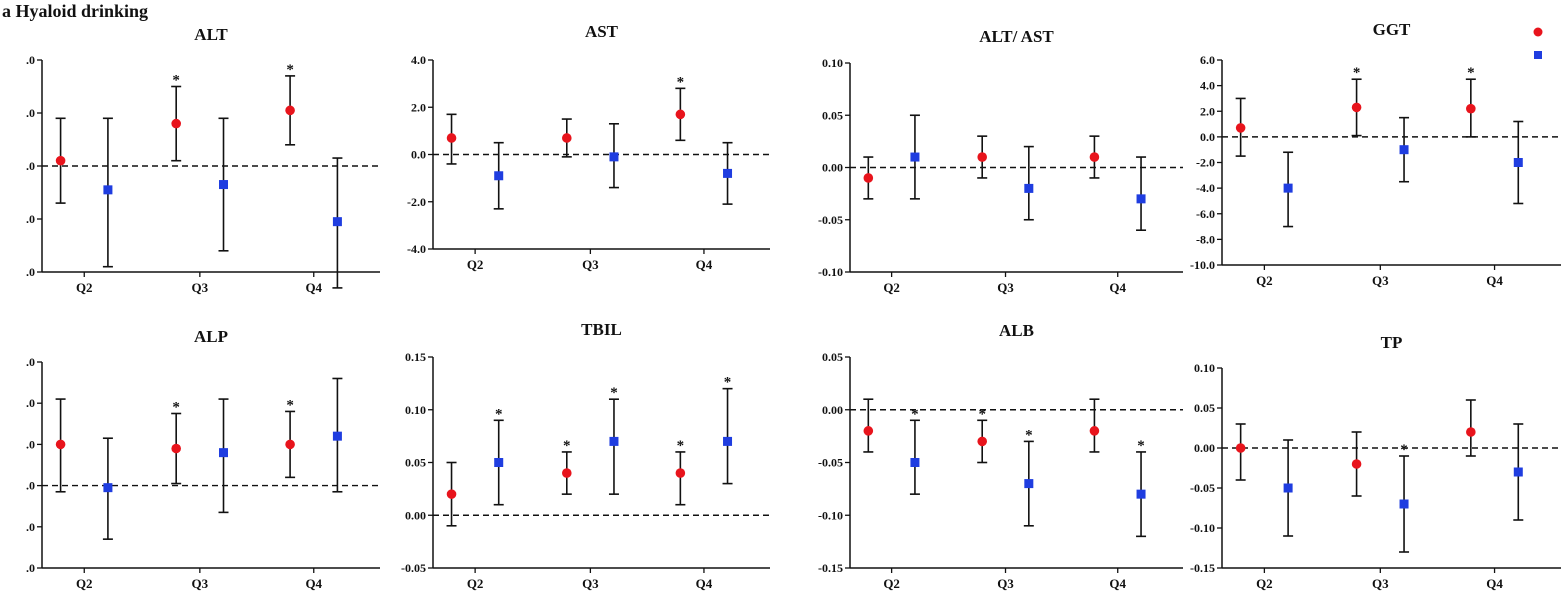  What do you see at coordinates (1392, 29) in the screenshot?
I see `panel-title: GGT` at bounding box center [1392, 29].